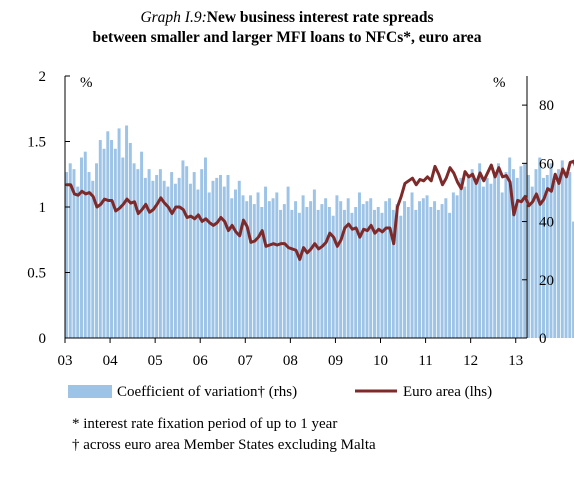 The width and height of the screenshot is (574, 482). I want to click on x-tick-label: 10, so click(380, 361).